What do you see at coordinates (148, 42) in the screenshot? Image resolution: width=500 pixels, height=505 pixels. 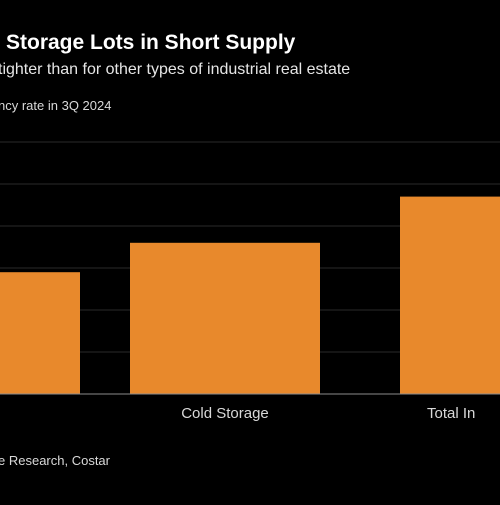 I see `chart-title: r Storage Lots in Short Supply` at bounding box center [148, 42].